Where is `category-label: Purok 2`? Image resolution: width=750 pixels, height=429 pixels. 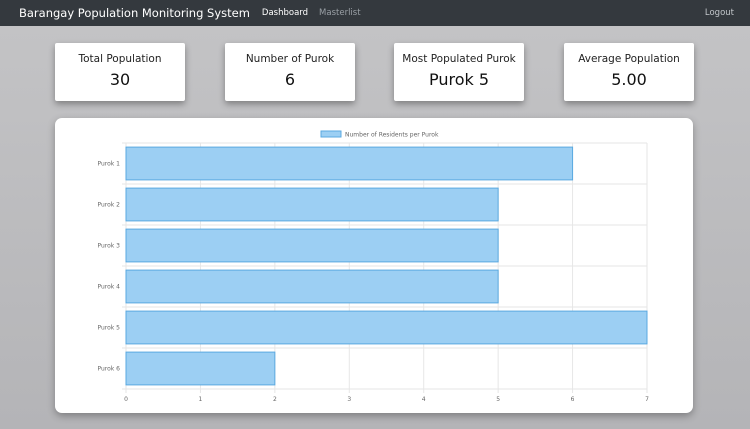 category-label: Purok 2 is located at coordinates (108, 205).